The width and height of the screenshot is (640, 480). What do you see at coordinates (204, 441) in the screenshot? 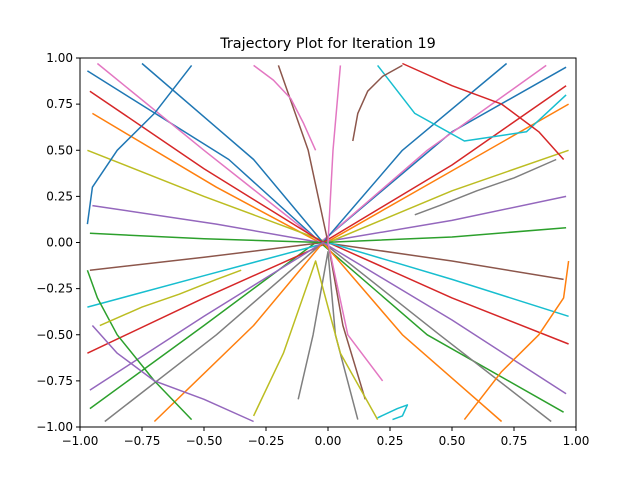
I see `x-tick-label-2: −0.50` at bounding box center [204, 441].